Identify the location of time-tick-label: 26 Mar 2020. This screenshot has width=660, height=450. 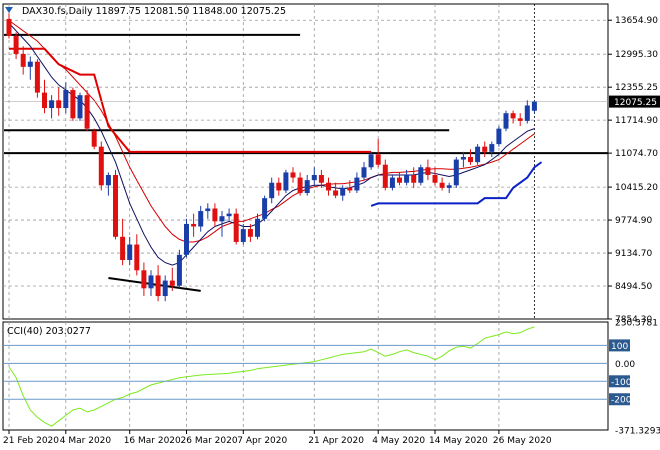
(209, 441).